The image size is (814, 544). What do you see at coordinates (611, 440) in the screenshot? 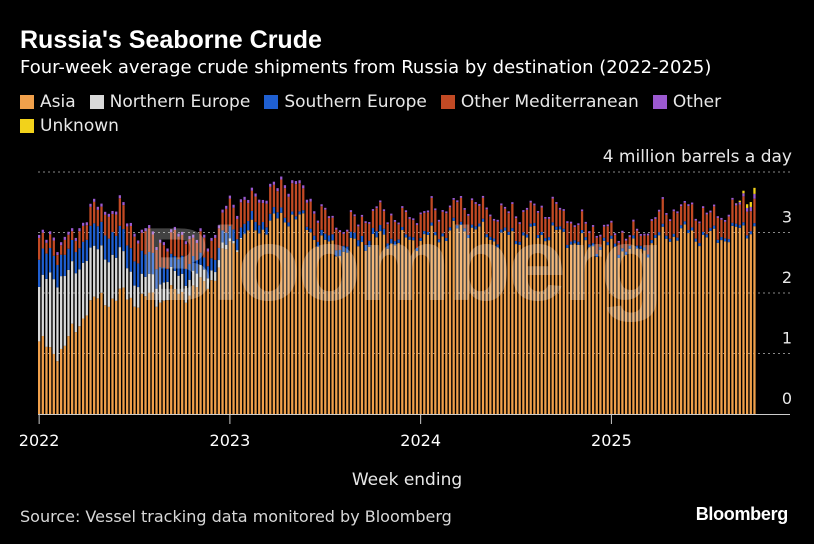
I see `x-tick-label: 2025` at bounding box center [611, 440].